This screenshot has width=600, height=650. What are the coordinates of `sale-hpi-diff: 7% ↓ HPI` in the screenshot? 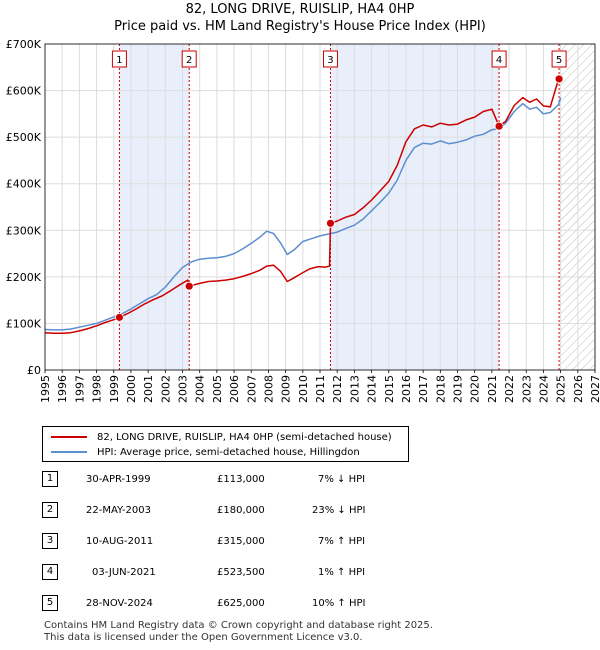 It's located at (342, 479).